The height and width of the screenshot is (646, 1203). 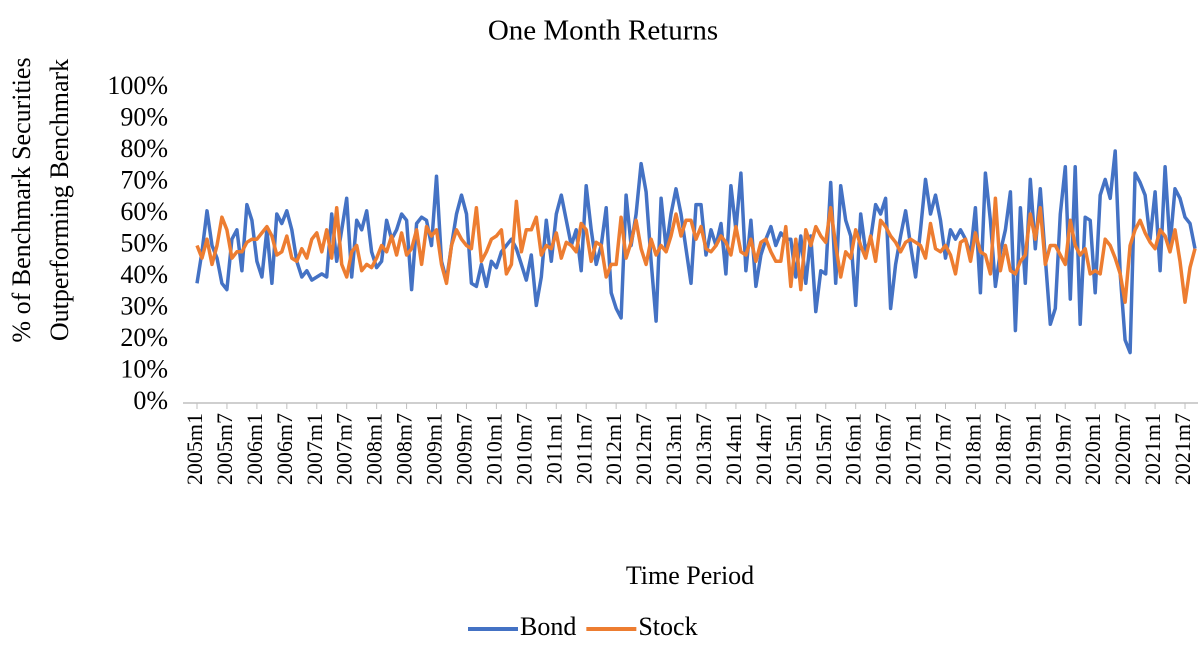 What do you see at coordinates (144, 148) in the screenshot?
I see `y-tick-label: 80%` at bounding box center [144, 148].